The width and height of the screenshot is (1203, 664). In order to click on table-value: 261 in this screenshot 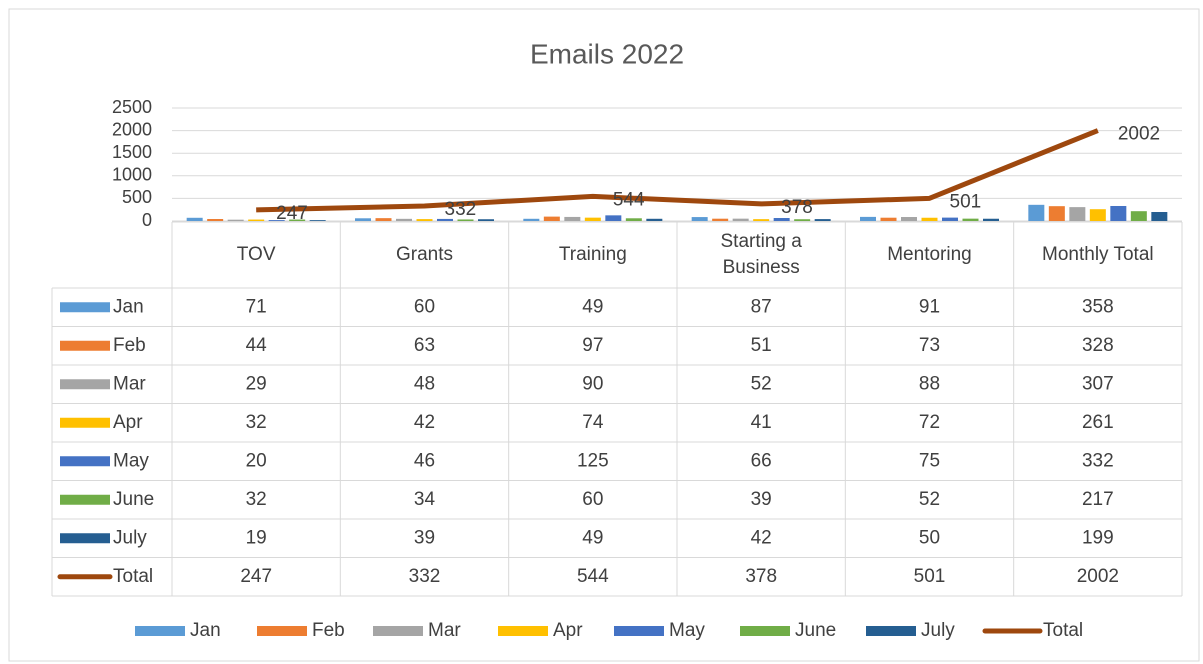, I will do `click(1098, 422)`.